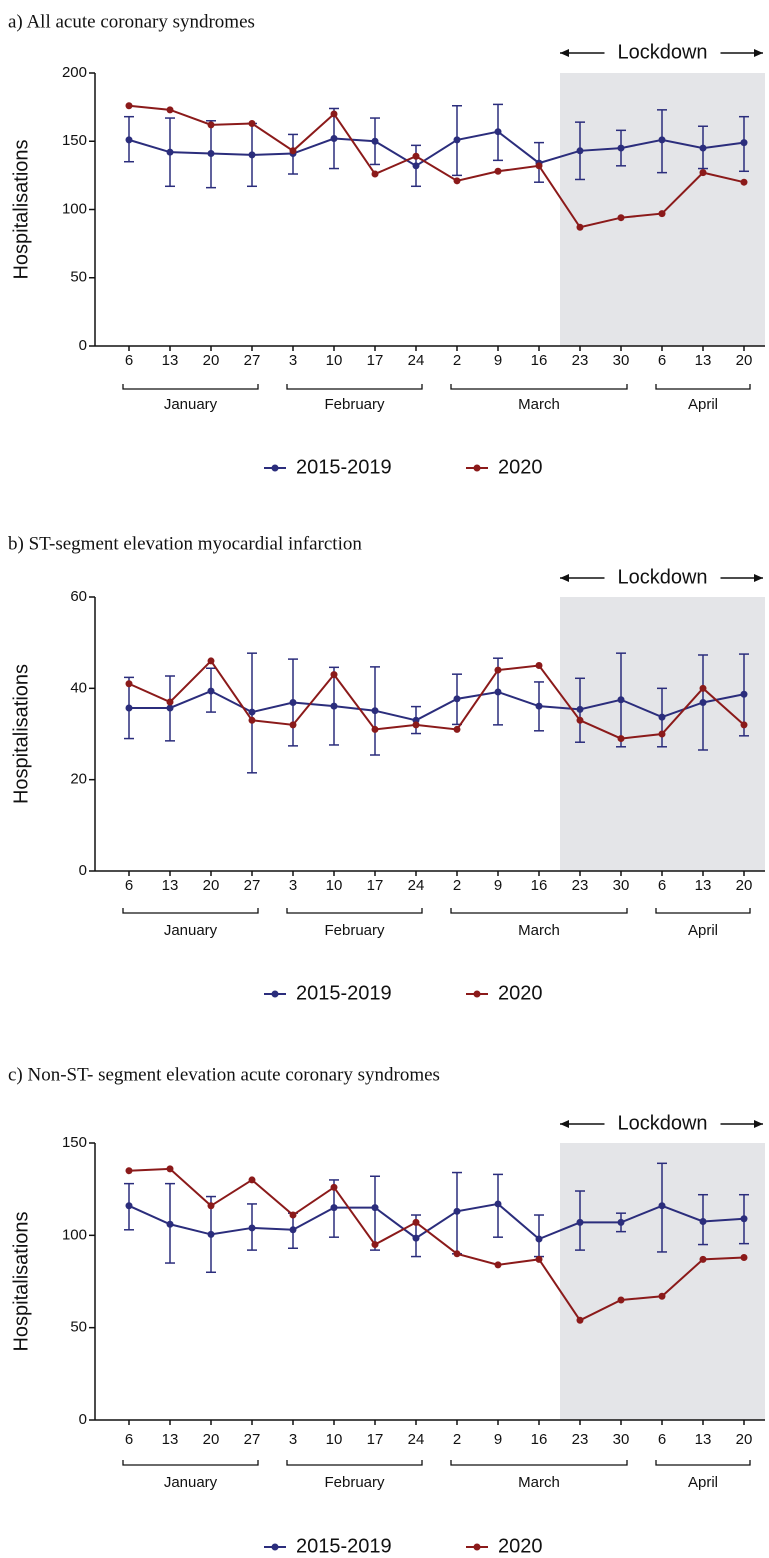  I want to click on month-label: April, so click(703, 1482).